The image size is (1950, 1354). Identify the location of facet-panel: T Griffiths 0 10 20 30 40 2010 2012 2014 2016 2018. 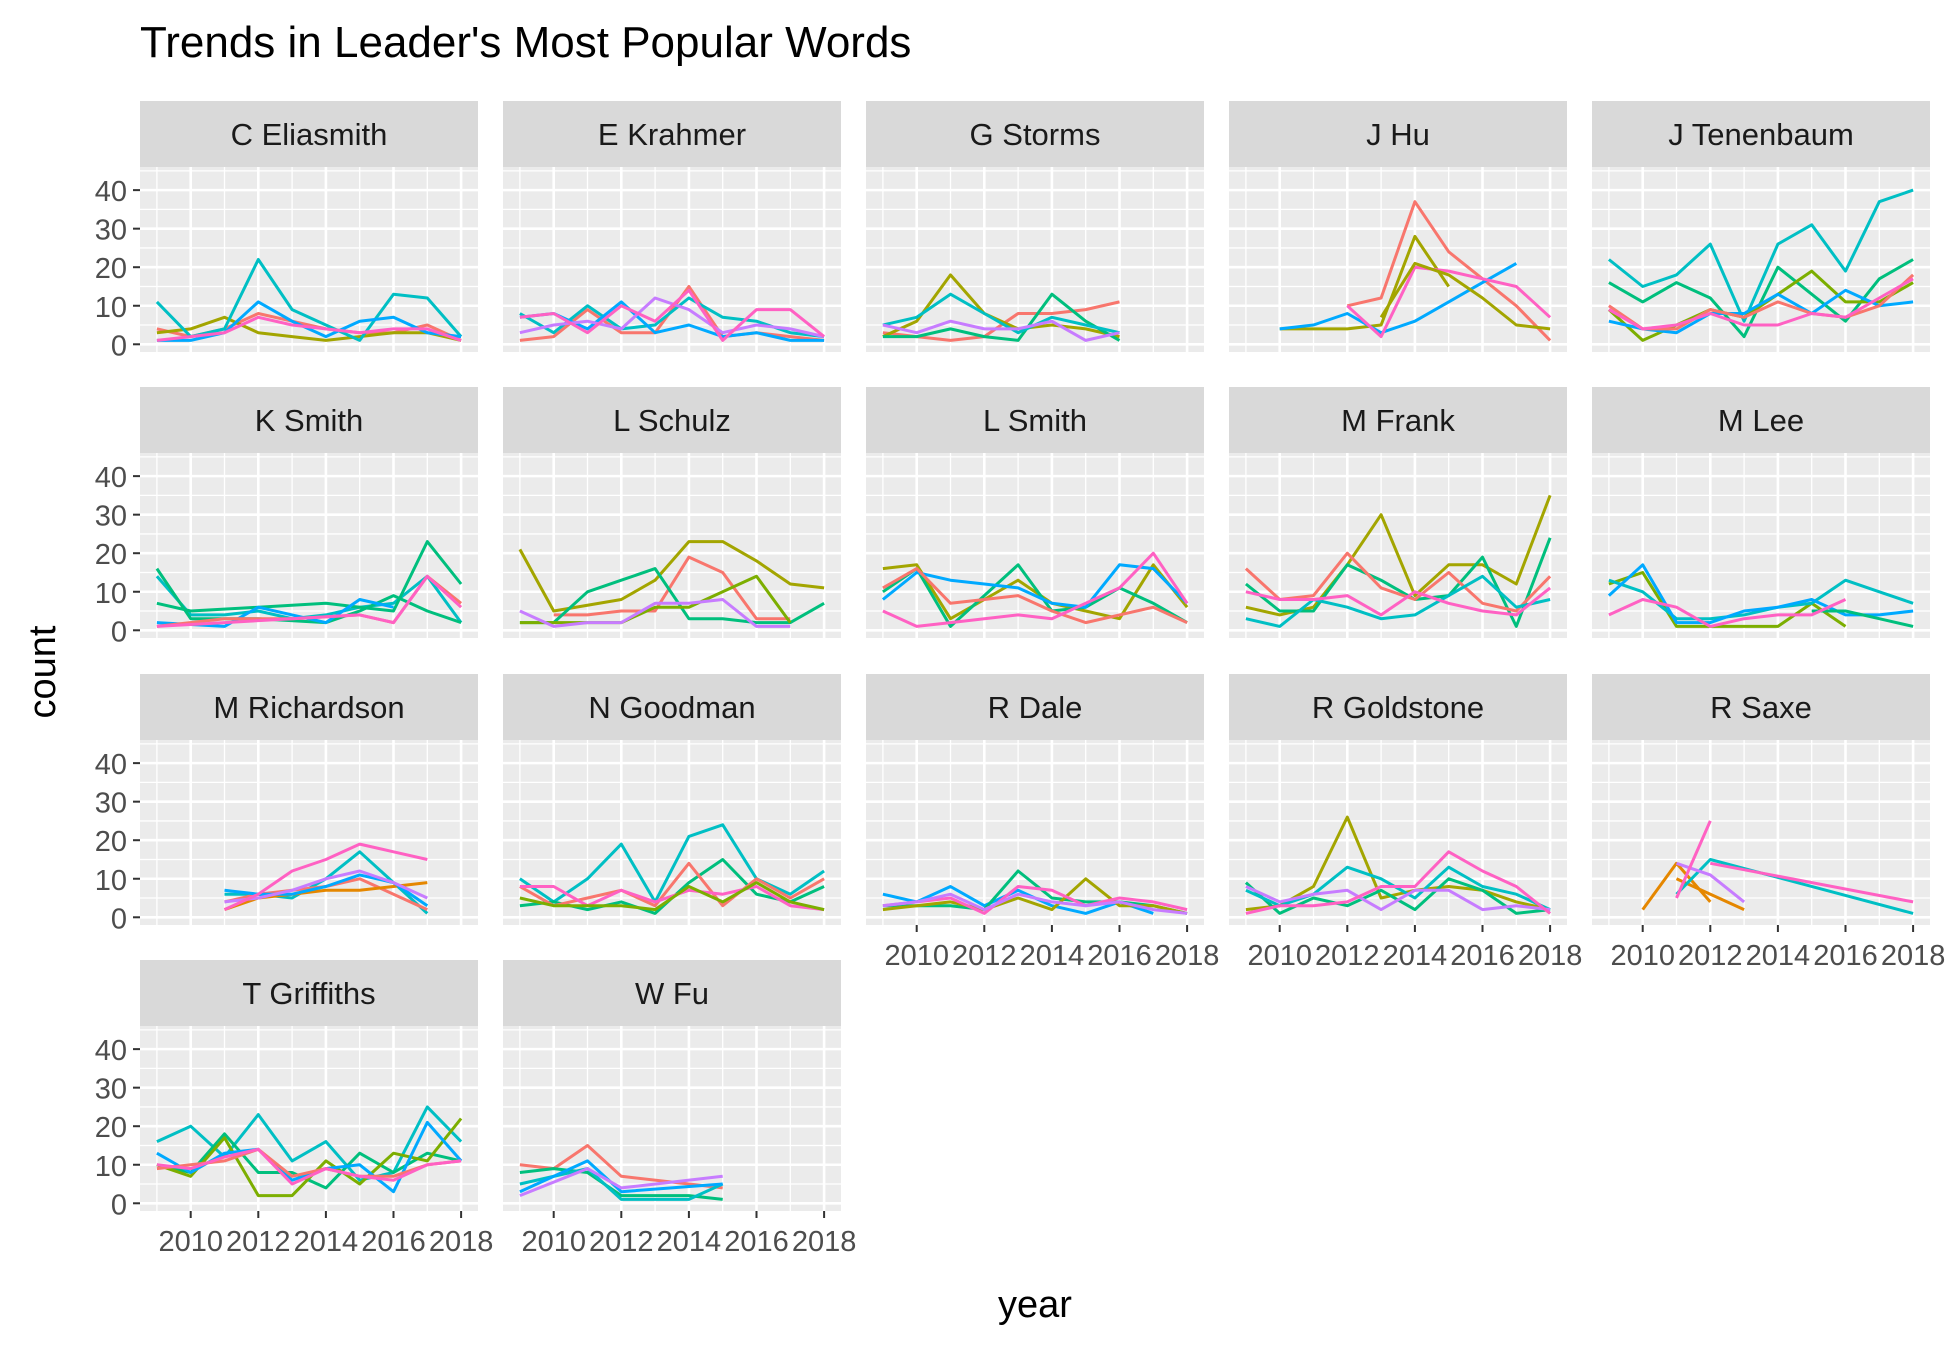
(294, 1109).